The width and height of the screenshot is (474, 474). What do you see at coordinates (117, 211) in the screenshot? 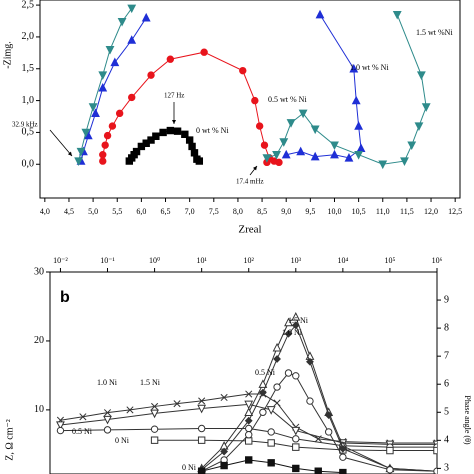
I see `x-tick-label: 5,5` at bounding box center [117, 211].